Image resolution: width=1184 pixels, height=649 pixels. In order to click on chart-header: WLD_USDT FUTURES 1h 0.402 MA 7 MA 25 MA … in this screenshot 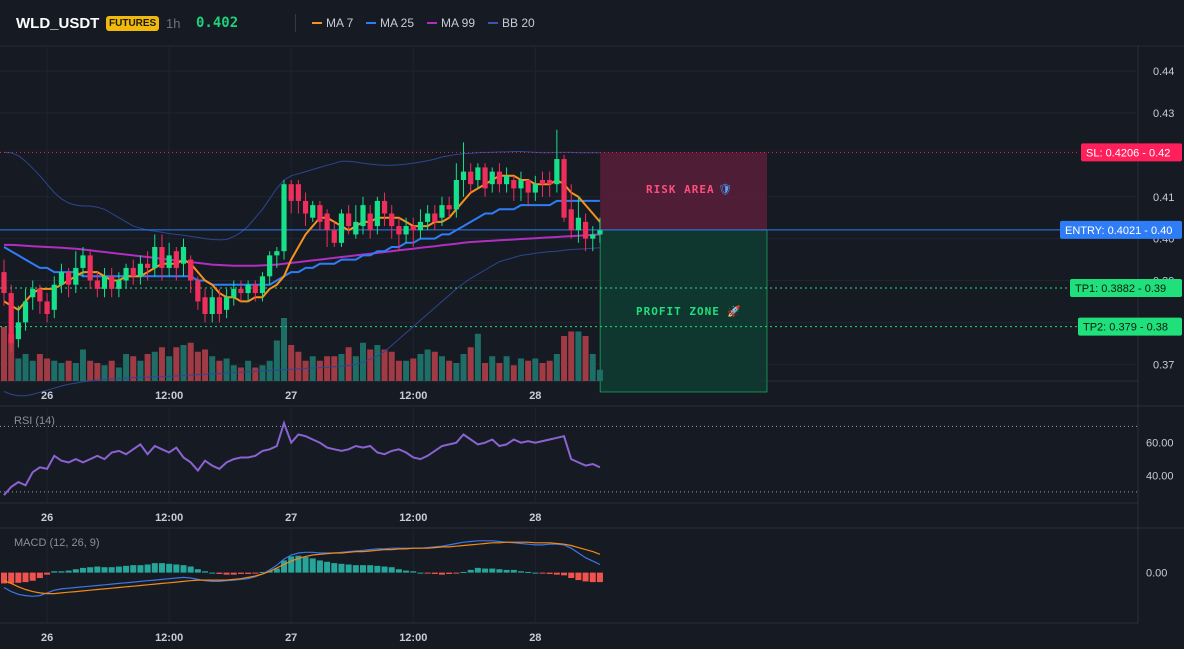, I will do `click(592, 23)`.